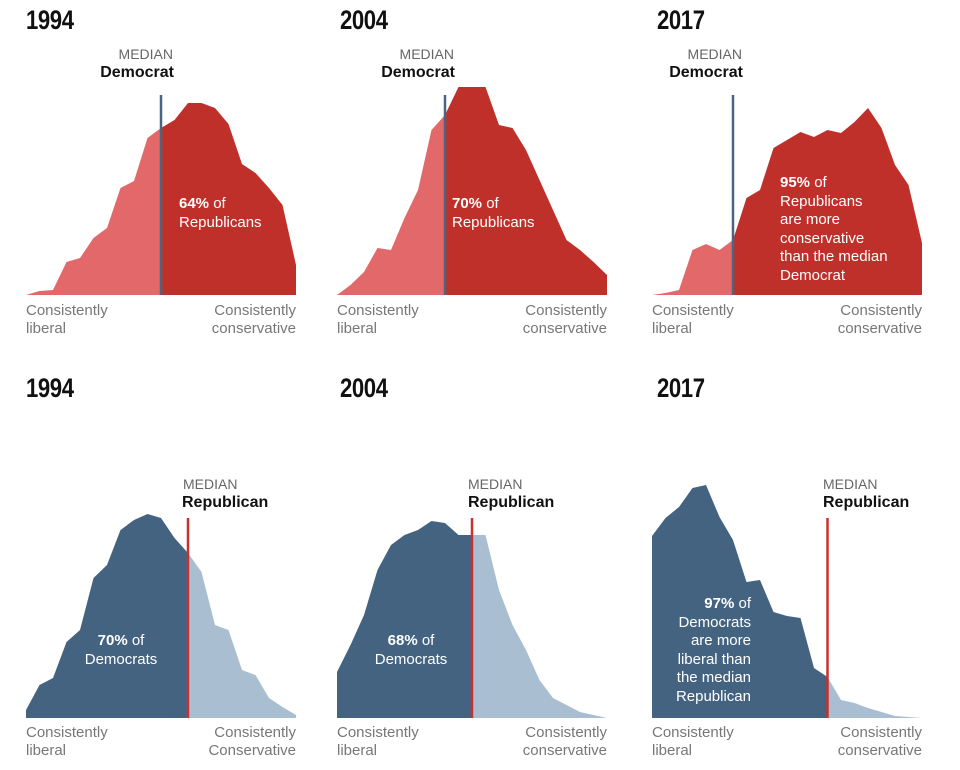 Image resolution: width=960 pixels, height=770 pixels. What do you see at coordinates (220, 213) in the screenshot?
I see `annotation: 64% of Republicans` at bounding box center [220, 213].